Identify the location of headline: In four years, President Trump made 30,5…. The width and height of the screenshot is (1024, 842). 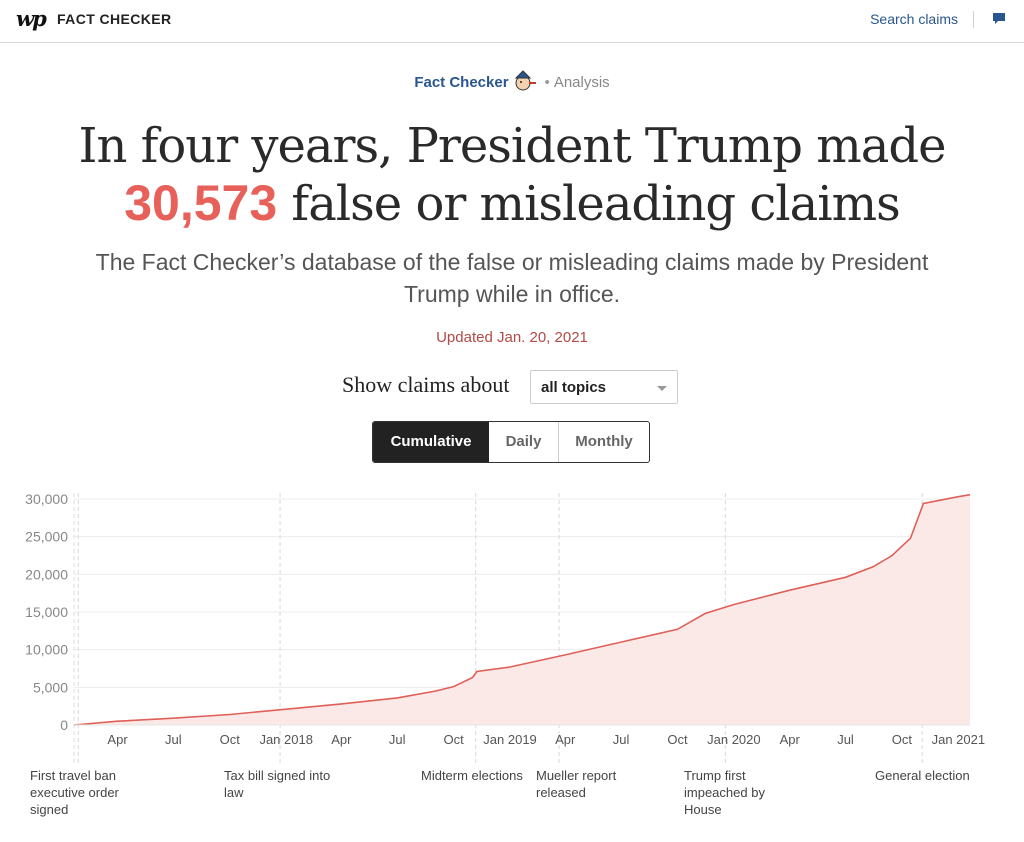
(512, 175).